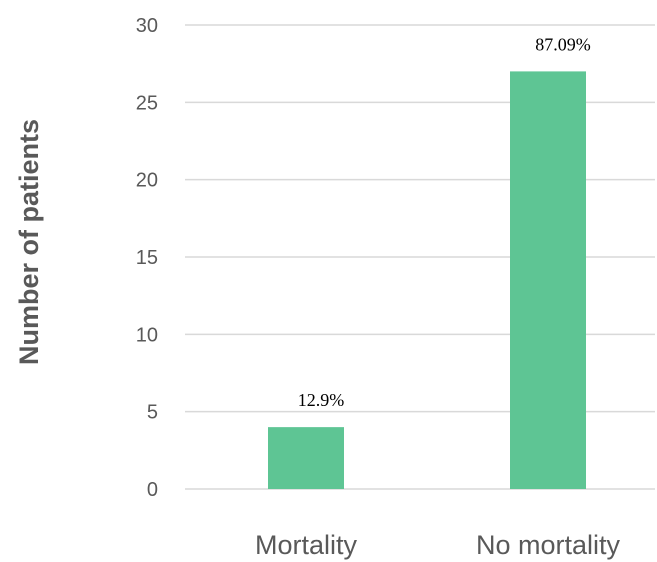 This screenshot has width=657, height=562. I want to click on bar-no-mortality, so click(548, 280).